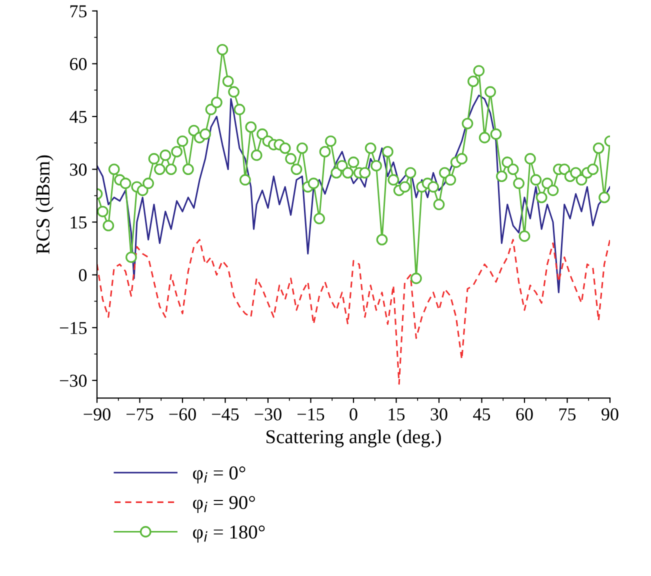 The height and width of the screenshot is (576, 651). Describe the element at coordinates (268, 414) in the screenshot. I see `x-tick-label: −30` at that location.